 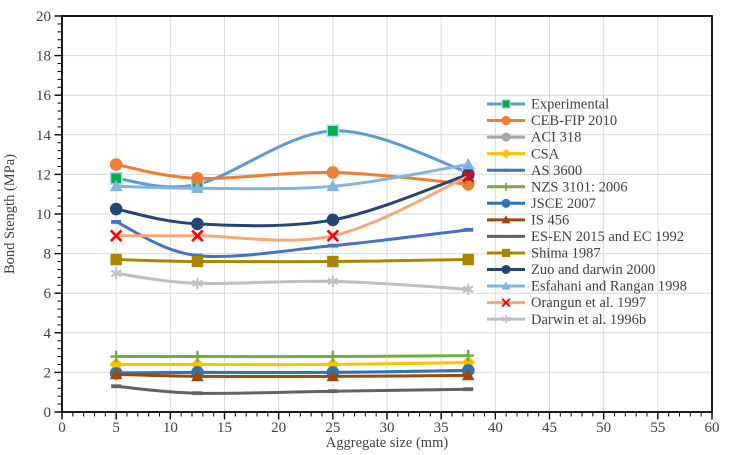 I want to click on series-line-es-en-2015-and-ec-1992, so click(x=292, y=389).